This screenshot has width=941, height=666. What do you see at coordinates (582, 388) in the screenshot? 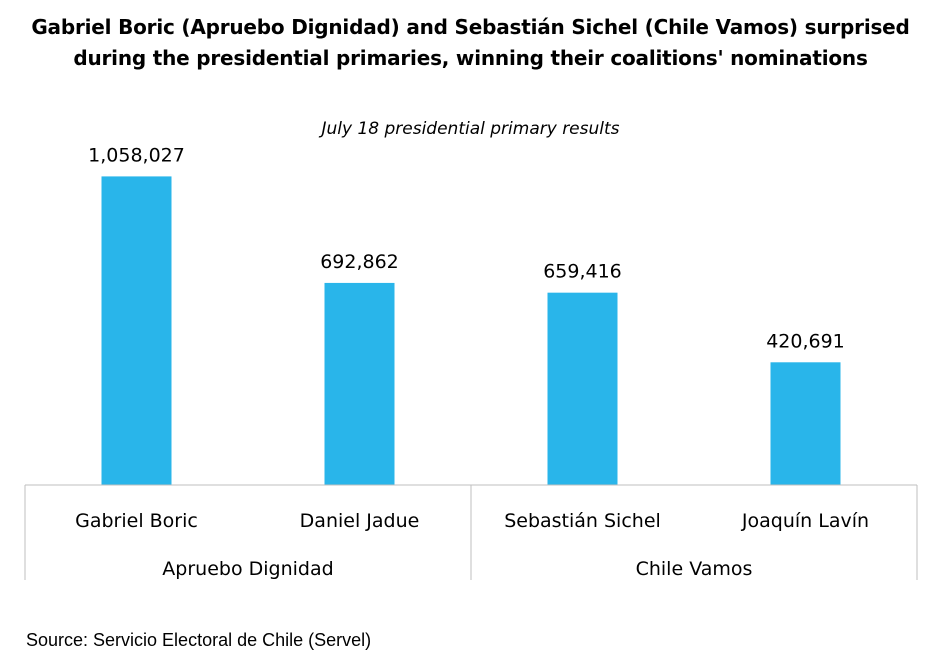
I see `bar-sebasti-n-sichel` at bounding box center [582, 388].